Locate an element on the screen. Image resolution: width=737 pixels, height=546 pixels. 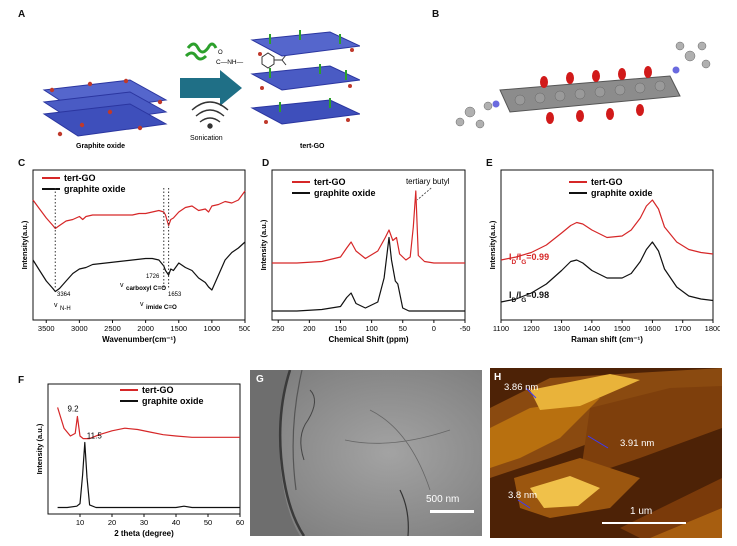
x-tick-label-C: 2000 is located at coordinates (145, 328).